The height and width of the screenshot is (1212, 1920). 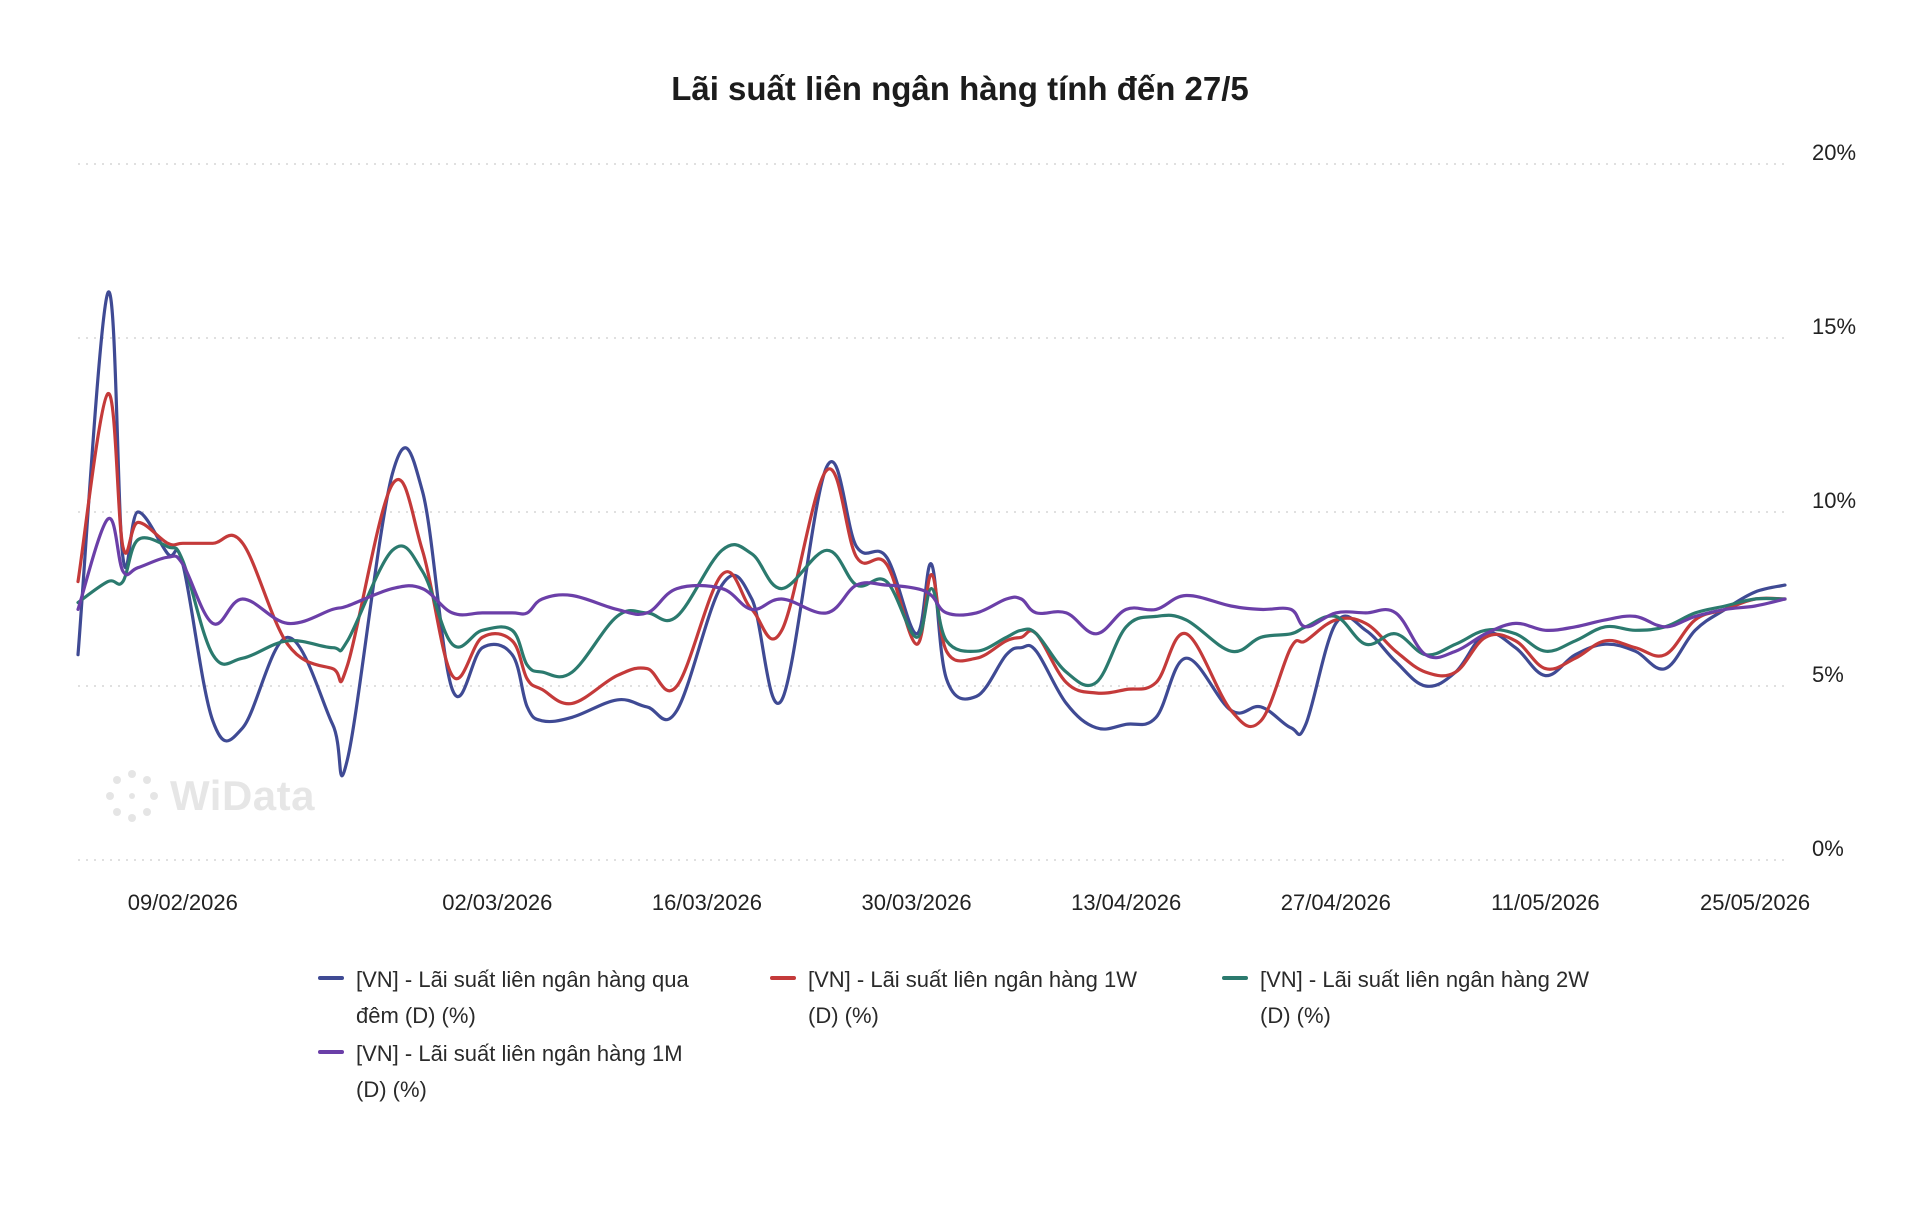 I want to click on x-tick-label: 11/05/2026, so click(x=1545, y=902).